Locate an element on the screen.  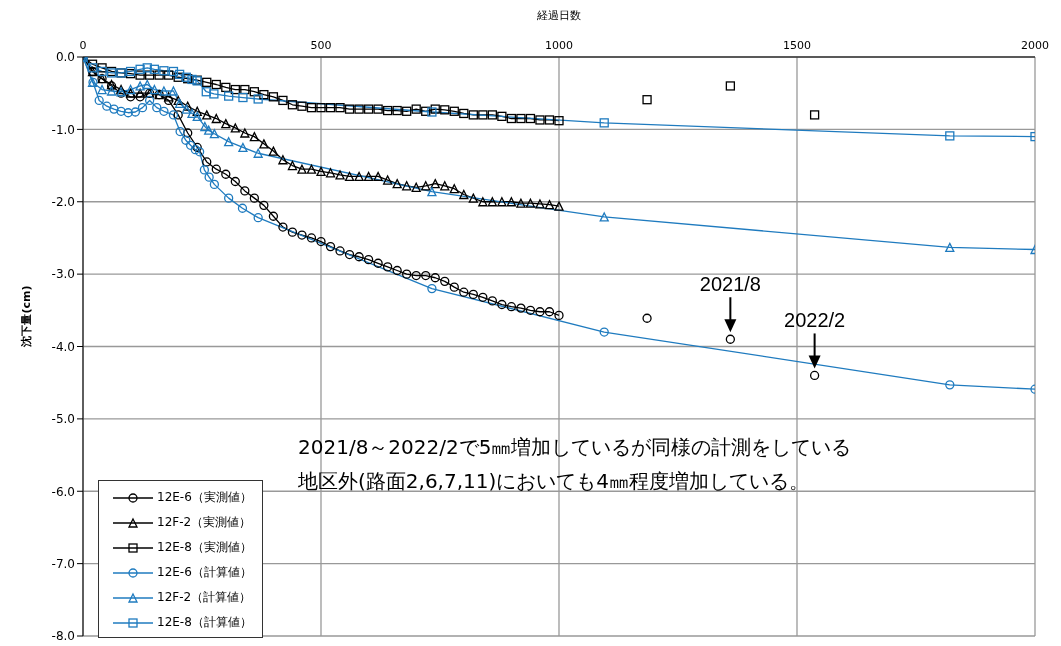
y-tick-label: -2.0 is located at coordinates (63, 202).